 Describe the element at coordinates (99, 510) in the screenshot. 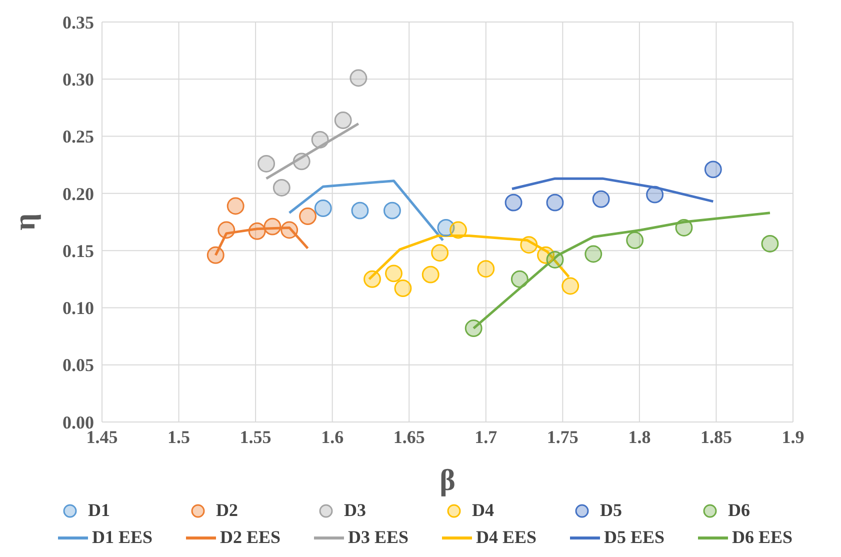

I see `legend-label: D1` at that location.